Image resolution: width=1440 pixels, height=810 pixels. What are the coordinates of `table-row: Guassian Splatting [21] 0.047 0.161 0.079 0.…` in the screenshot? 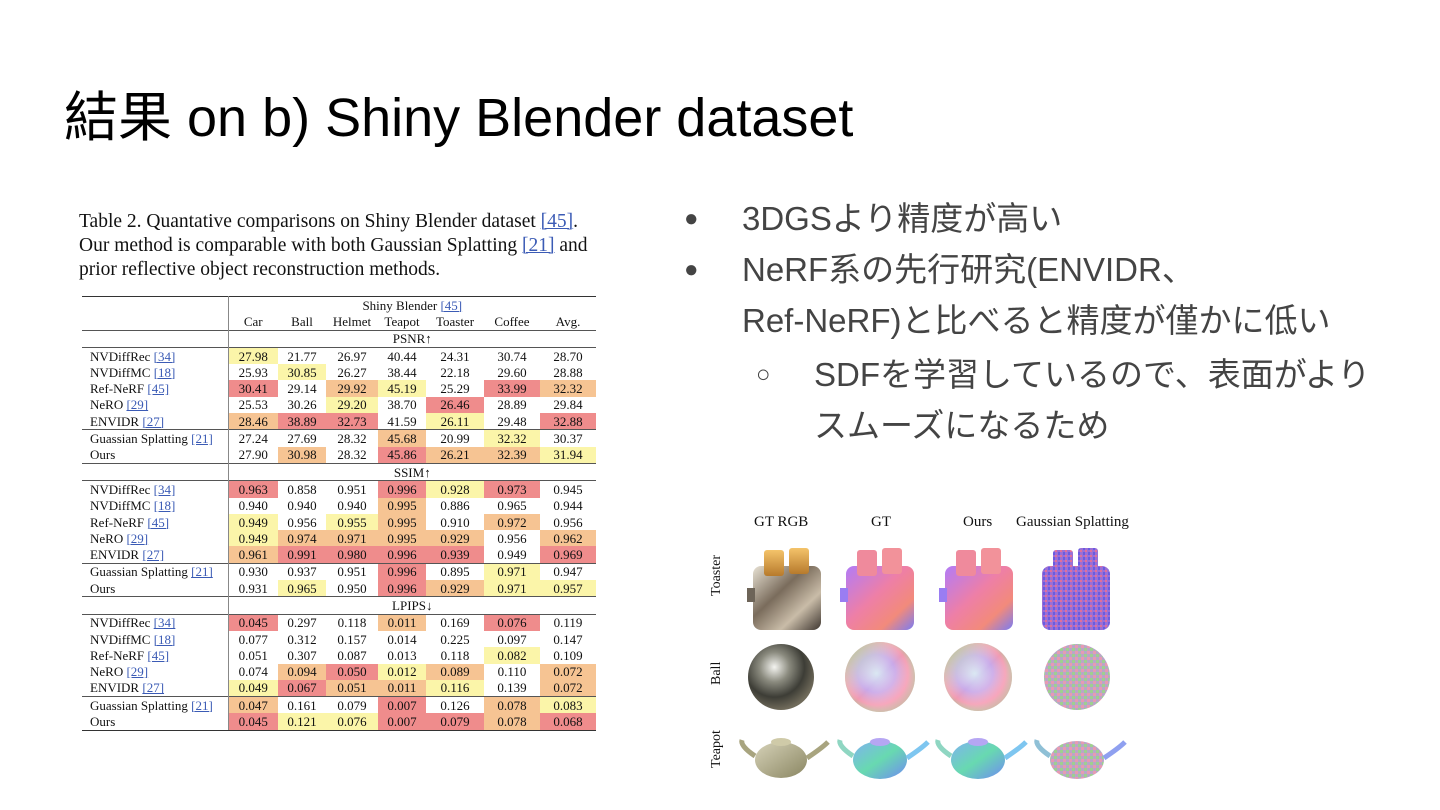 It's located at (339, 705).